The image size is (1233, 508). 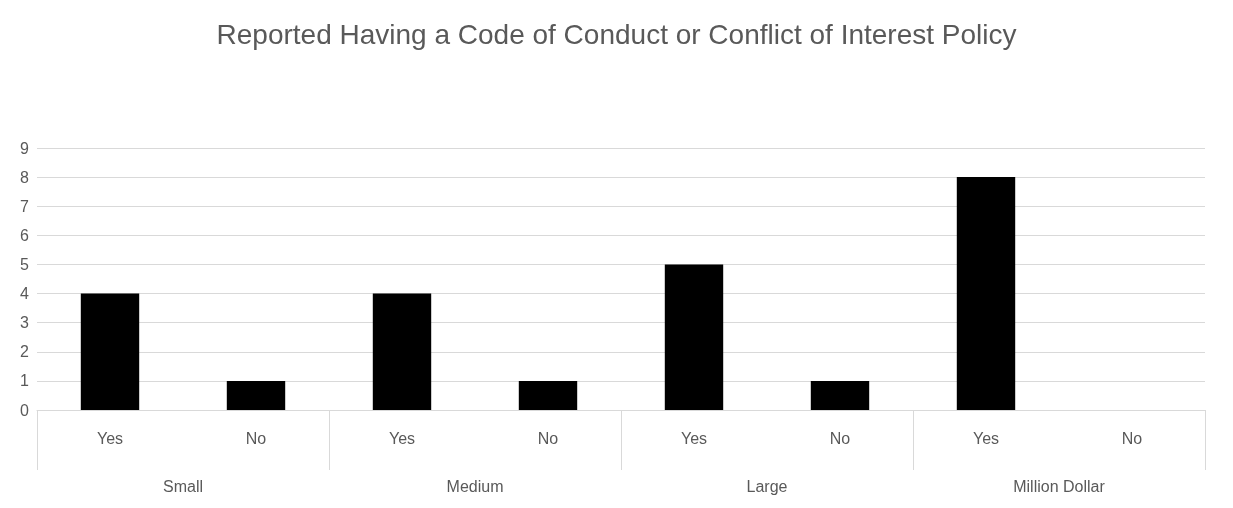 What do you see at coordinates (183, 486) in the screenshot?
I see `text: Small` at bounding box center [183, 486].